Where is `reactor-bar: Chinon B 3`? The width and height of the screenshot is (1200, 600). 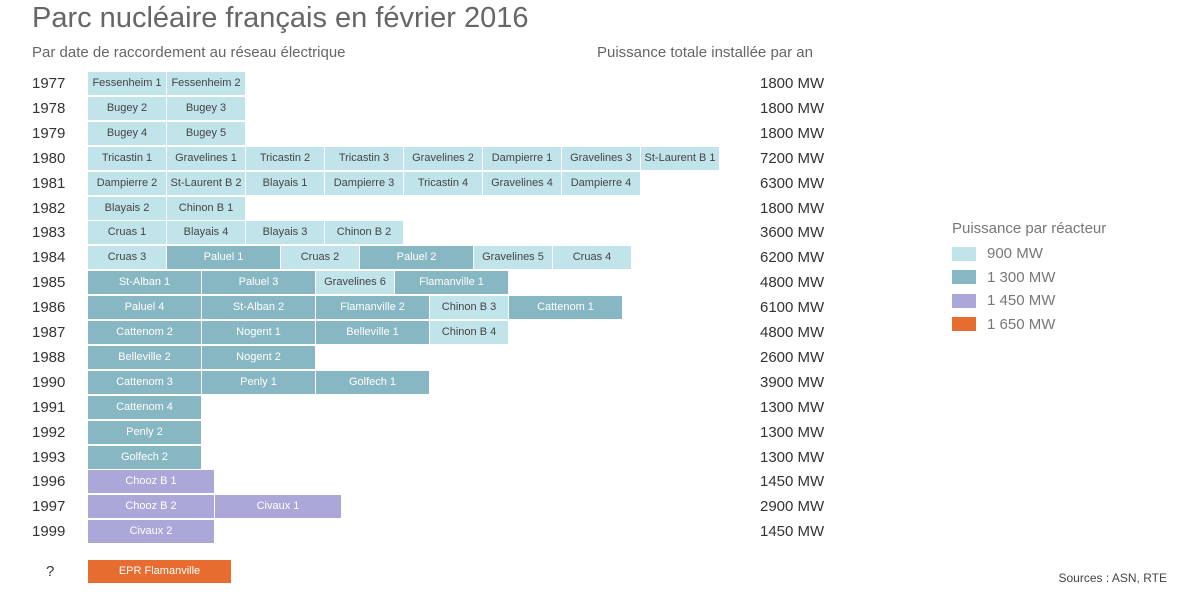 reactor-bar: Chinon B 3 is located at coordinates (469, 308).